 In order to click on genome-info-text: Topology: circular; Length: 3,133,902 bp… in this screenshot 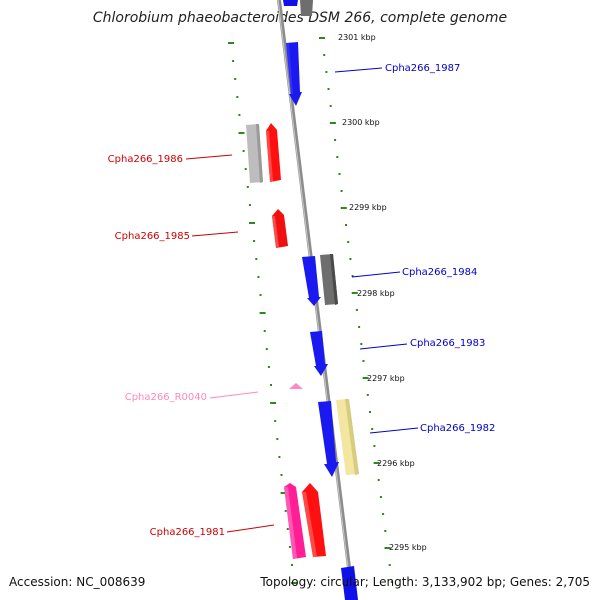, I will do `click(425, 582)`.